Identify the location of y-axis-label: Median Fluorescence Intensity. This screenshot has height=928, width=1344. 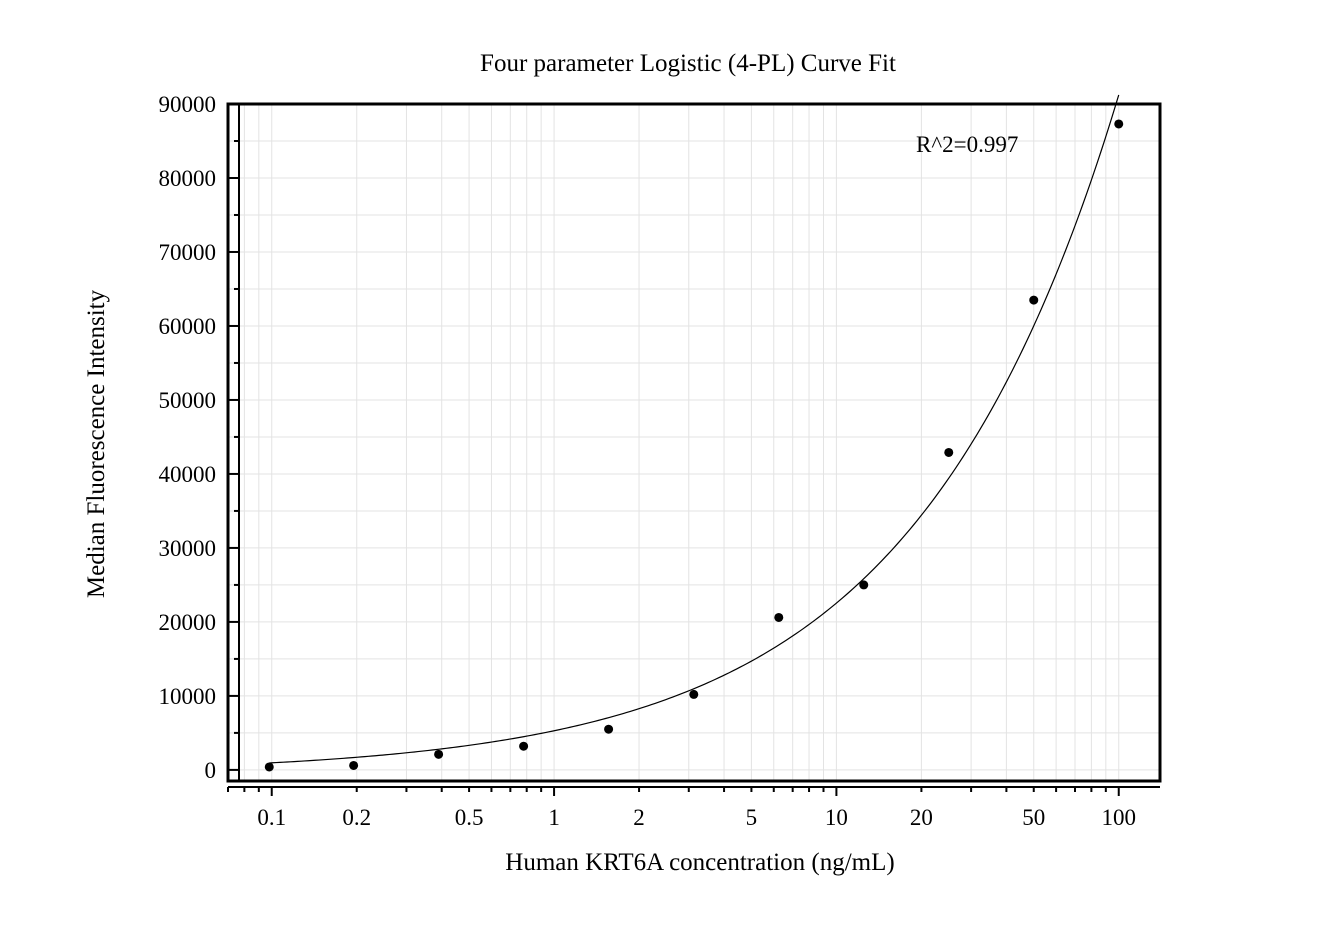
(96, 443).